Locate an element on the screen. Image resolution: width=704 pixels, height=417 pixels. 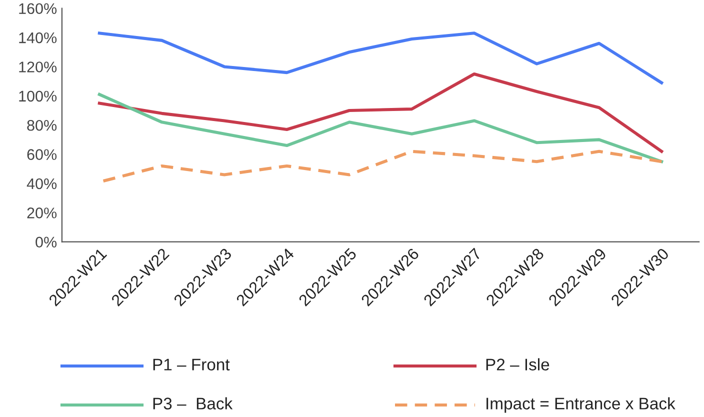
y-tick-label: 140% is located at coordinates (38, 38).